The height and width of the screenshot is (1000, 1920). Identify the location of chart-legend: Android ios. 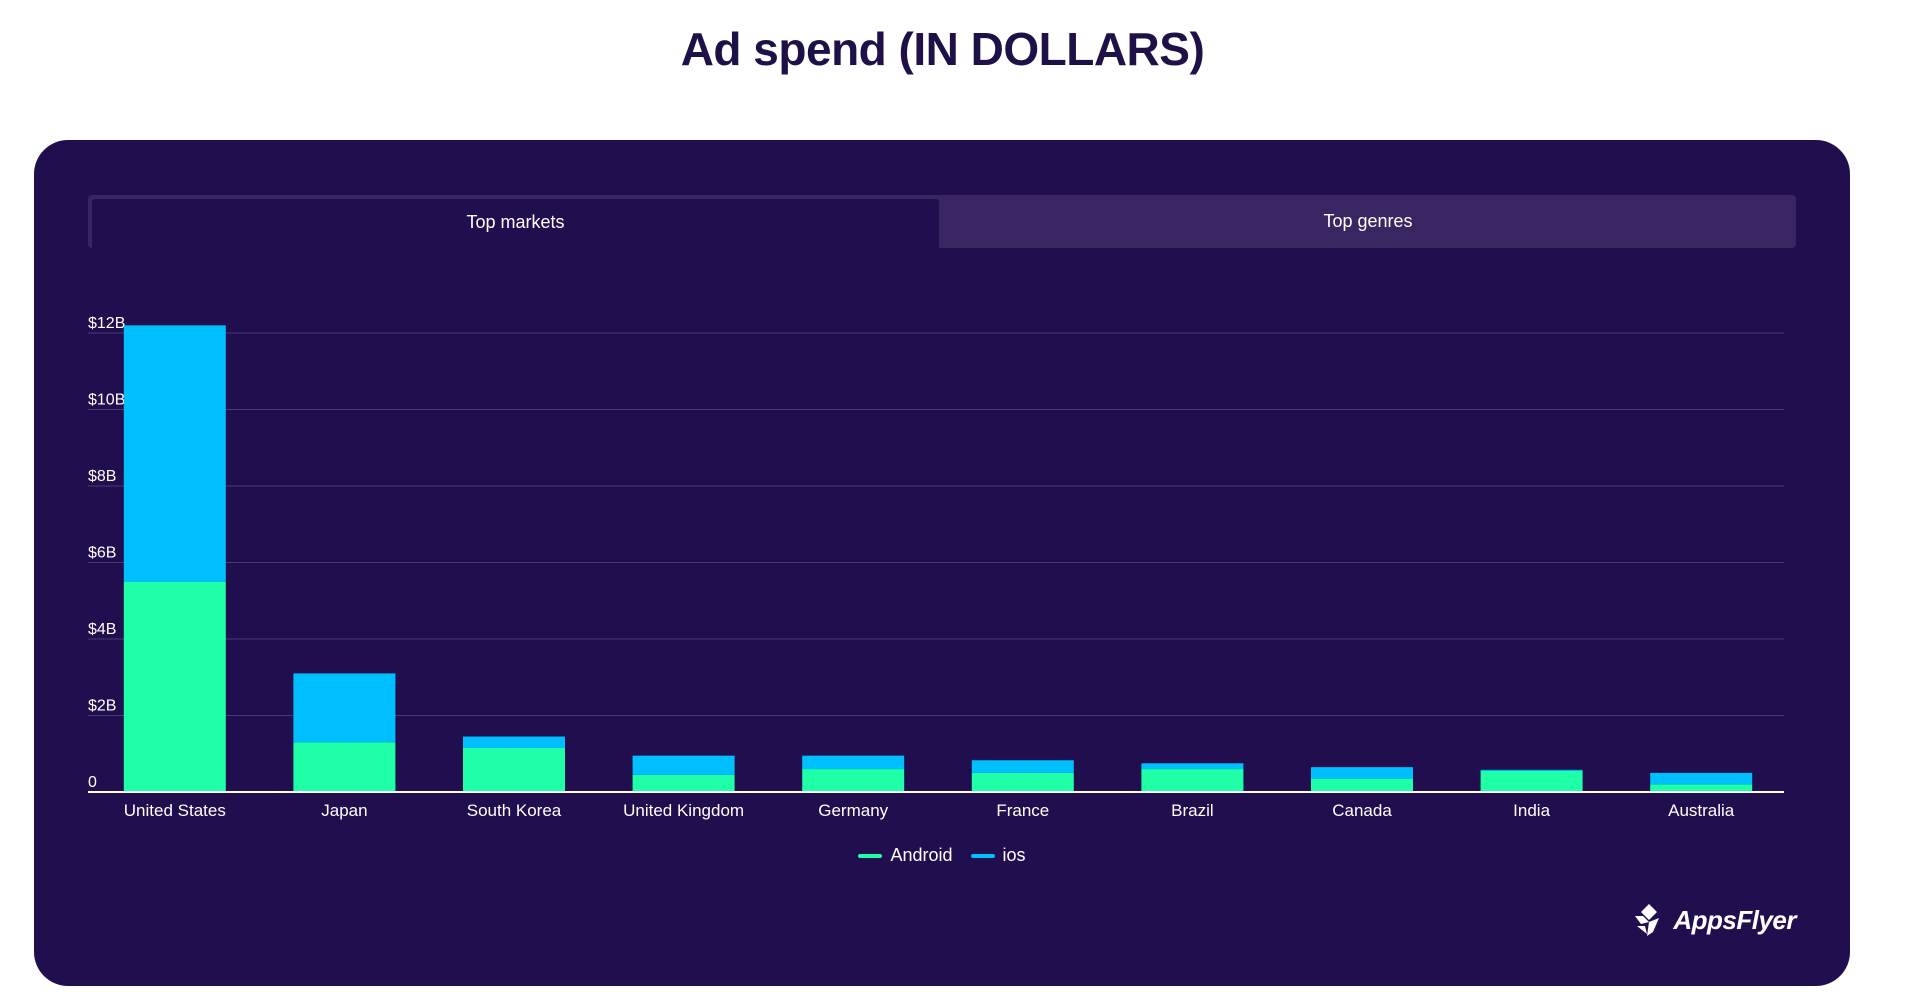
(942, 855).